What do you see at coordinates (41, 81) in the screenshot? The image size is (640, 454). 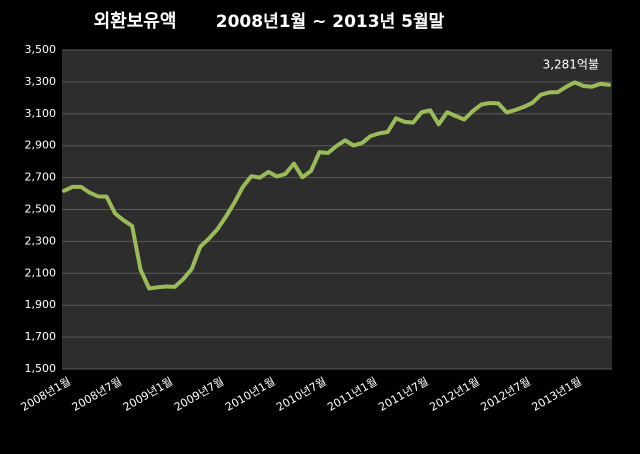 I see `y-tick-label: 3,300` at bounding box center [41, 81].